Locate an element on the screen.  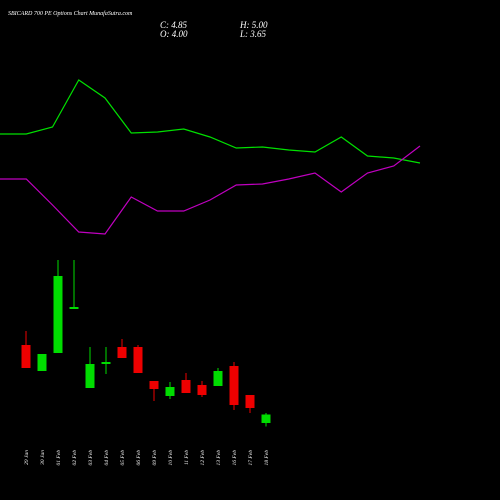
x-tick-label: 03 Feb is located at coordinates (91, 458).